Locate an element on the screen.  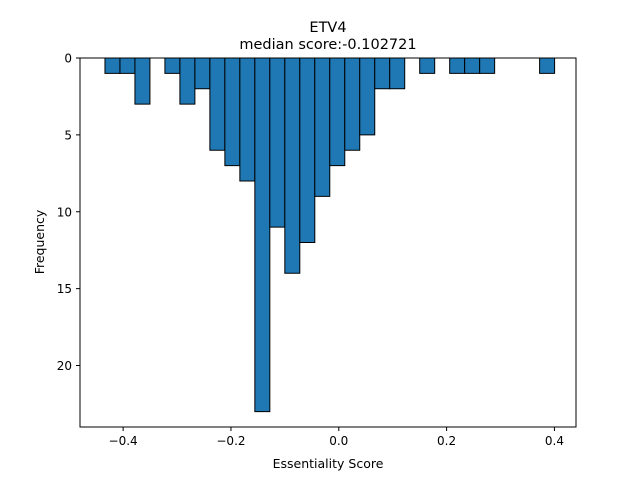
x-tick-label: 0.2 is located at coordinates (446, 441).